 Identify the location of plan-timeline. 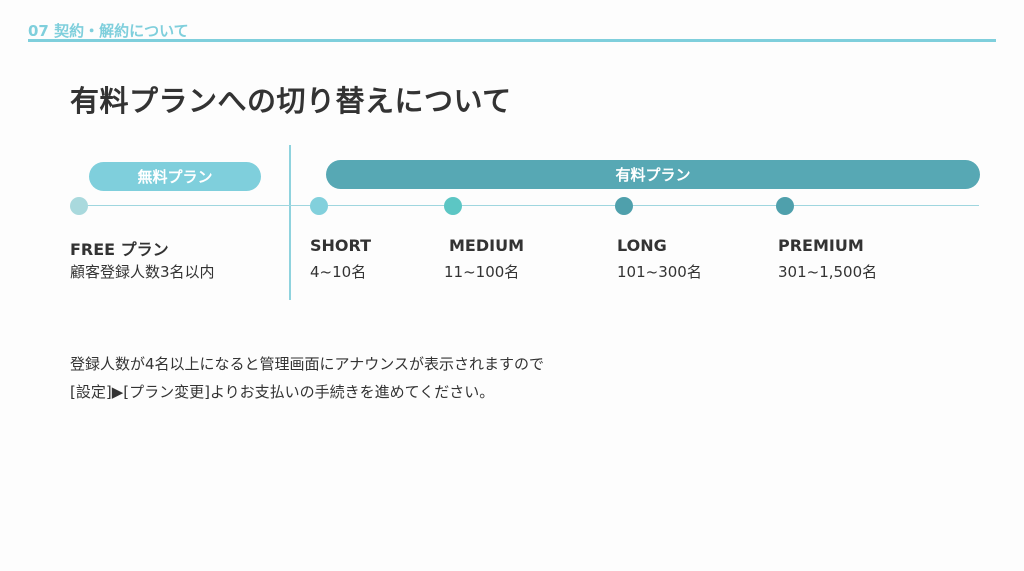
(529, 205).